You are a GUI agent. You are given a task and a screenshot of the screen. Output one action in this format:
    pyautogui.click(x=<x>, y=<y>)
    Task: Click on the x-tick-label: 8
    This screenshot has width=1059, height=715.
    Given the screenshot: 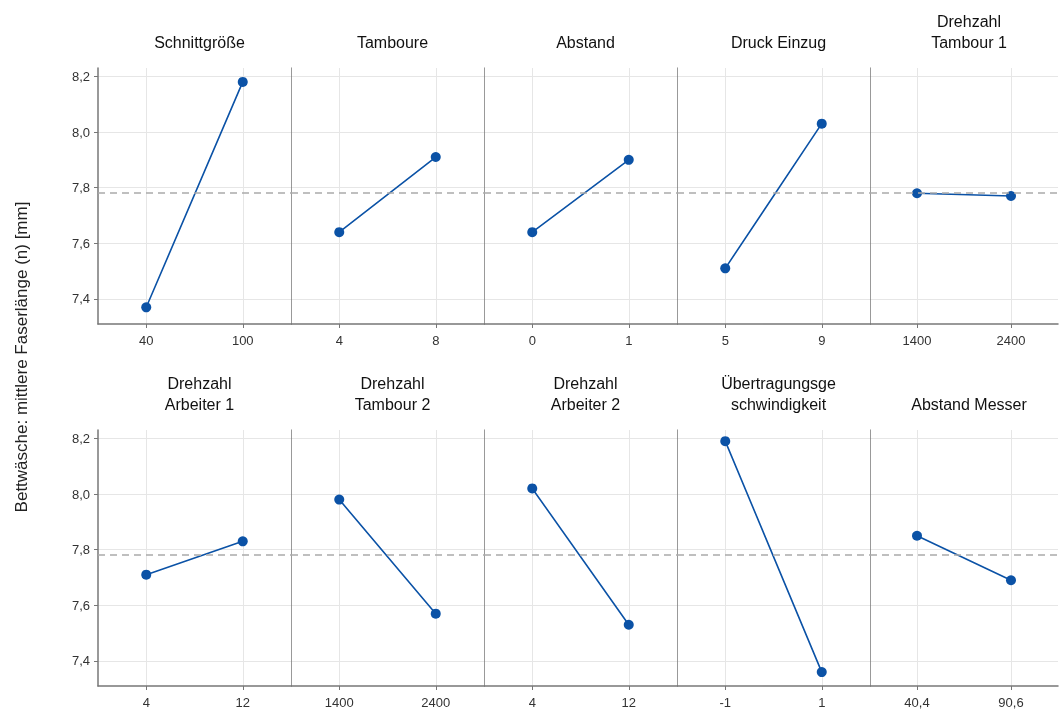 What is the action you would take?
    pyautogui.click(x=436, y=340)
    